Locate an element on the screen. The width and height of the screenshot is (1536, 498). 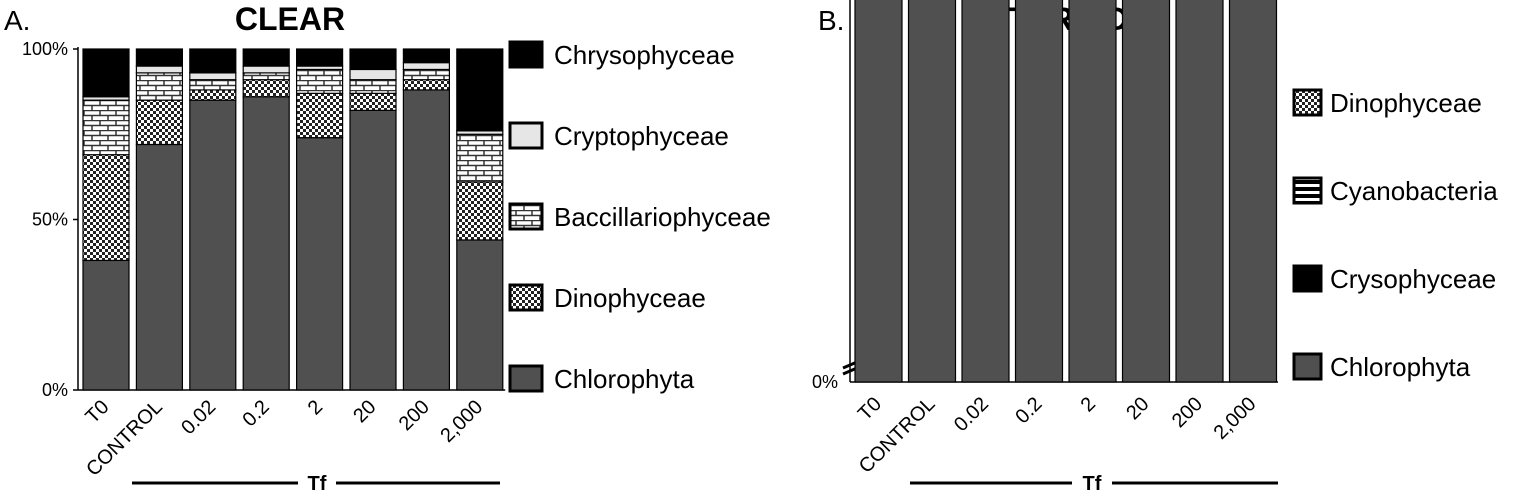
legend-a-swatch-chrysophyceae is located at coordinates (526, 54).